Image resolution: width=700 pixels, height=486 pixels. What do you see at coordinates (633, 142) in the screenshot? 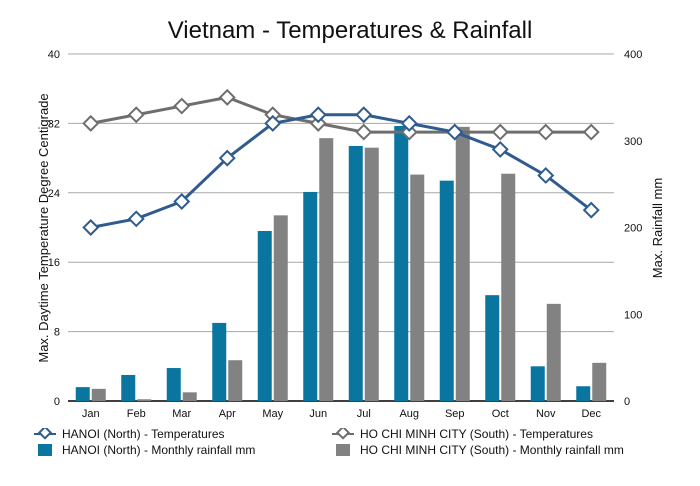
I see `y-right-tick-label: 300` at bounding box center [633, 142].